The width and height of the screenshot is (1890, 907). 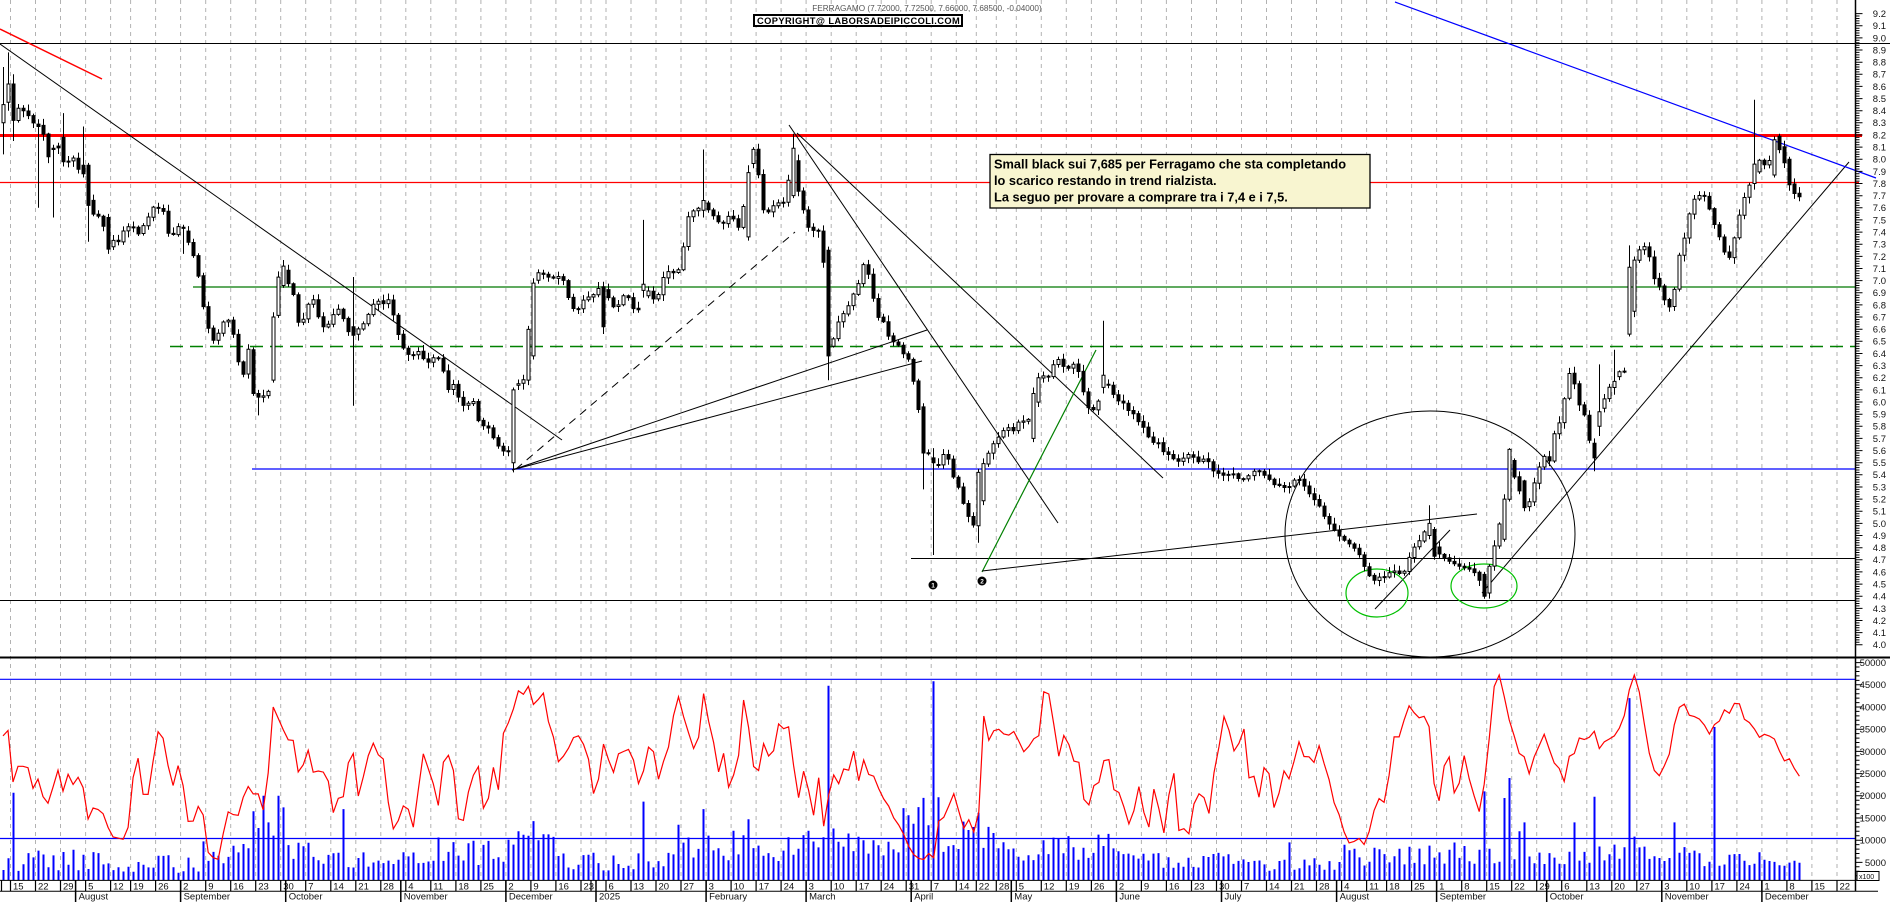 What do you see at coordinates (1879, 536) in the screenshot?
I see `svg-text: 4.9` at bounding box center [1879, 536].